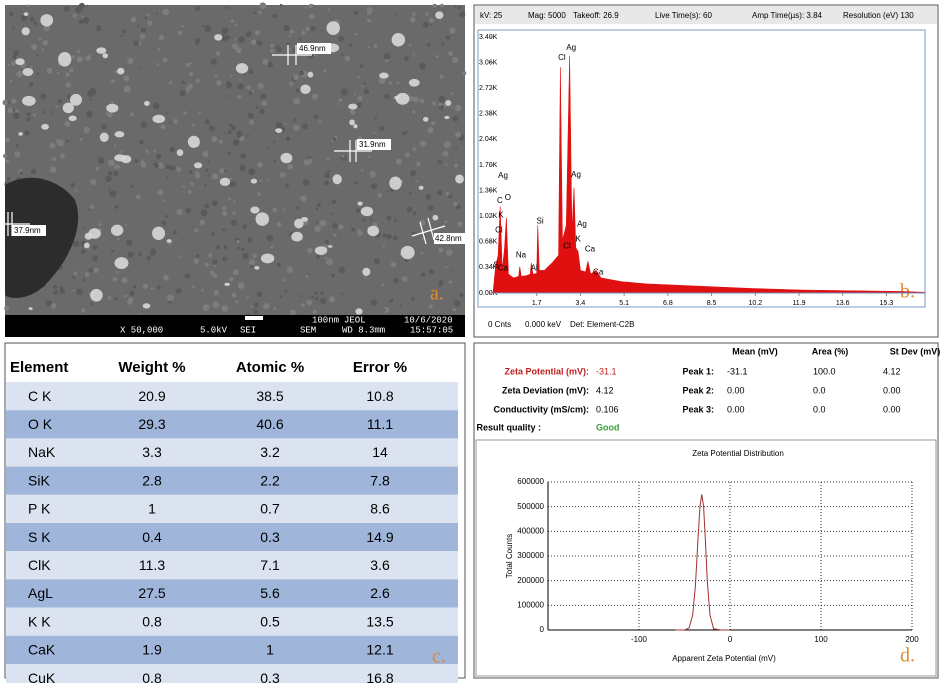  What do you see at coordinates (379, 650) in the screenshot?
I see `table-cell: 12.1` at bounding box center [379, 650].